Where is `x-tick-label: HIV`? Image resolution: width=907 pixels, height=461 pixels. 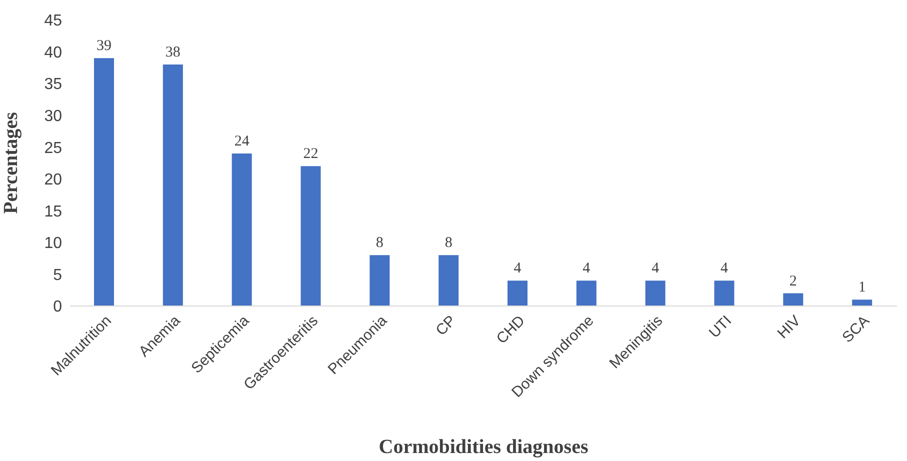
x-tick-label: HIV is located at coordinates (789, 327).